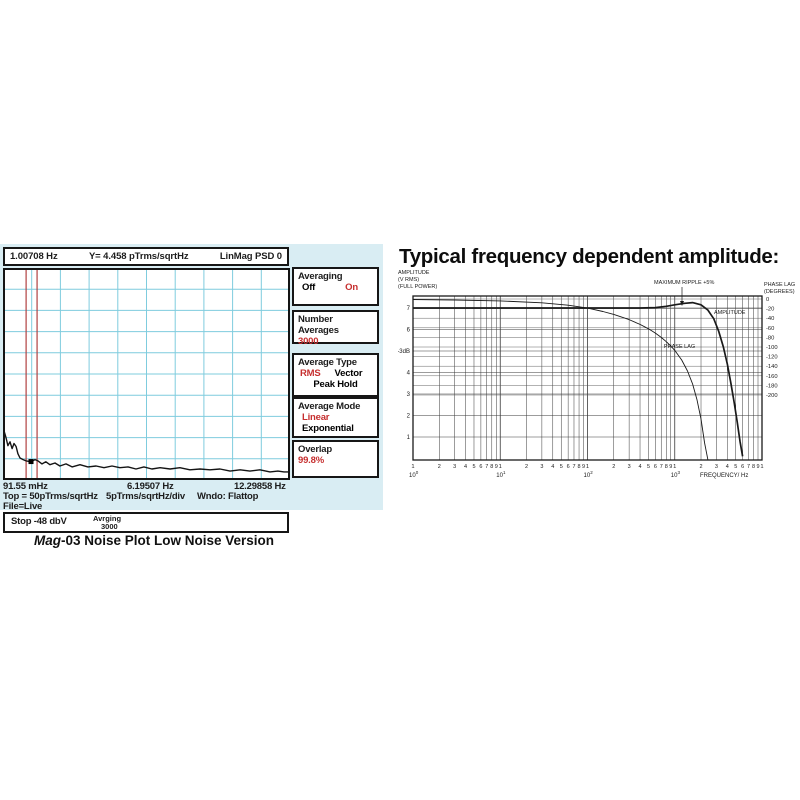 This screenshot has height=800, width=800. Describe the element at coordinates (772, 386) in the screenshot. I see `svg-text: -180` at that location.